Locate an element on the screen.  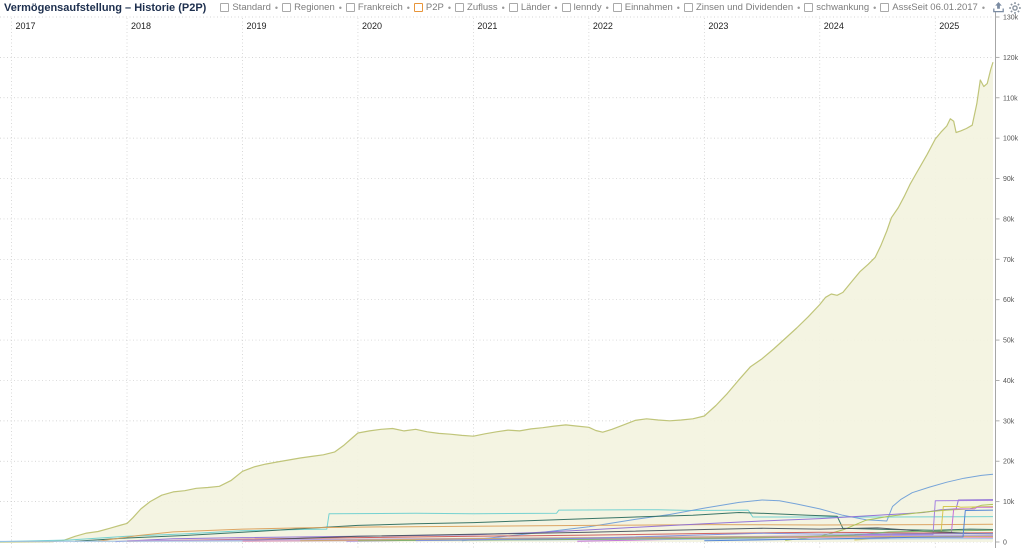
tab-einnahmen: Einnahmen is located at coordinates (642, 7).